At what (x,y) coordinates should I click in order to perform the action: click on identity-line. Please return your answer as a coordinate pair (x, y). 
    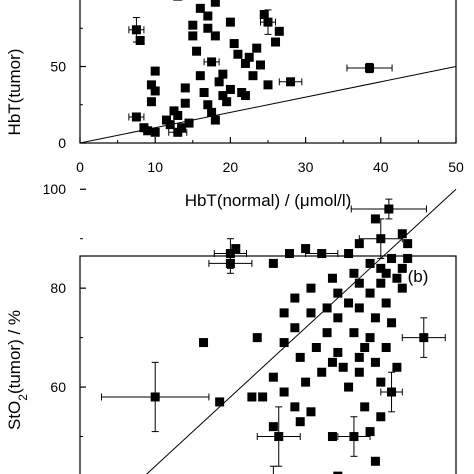
    Looking at the image, I should click on (268, 105).